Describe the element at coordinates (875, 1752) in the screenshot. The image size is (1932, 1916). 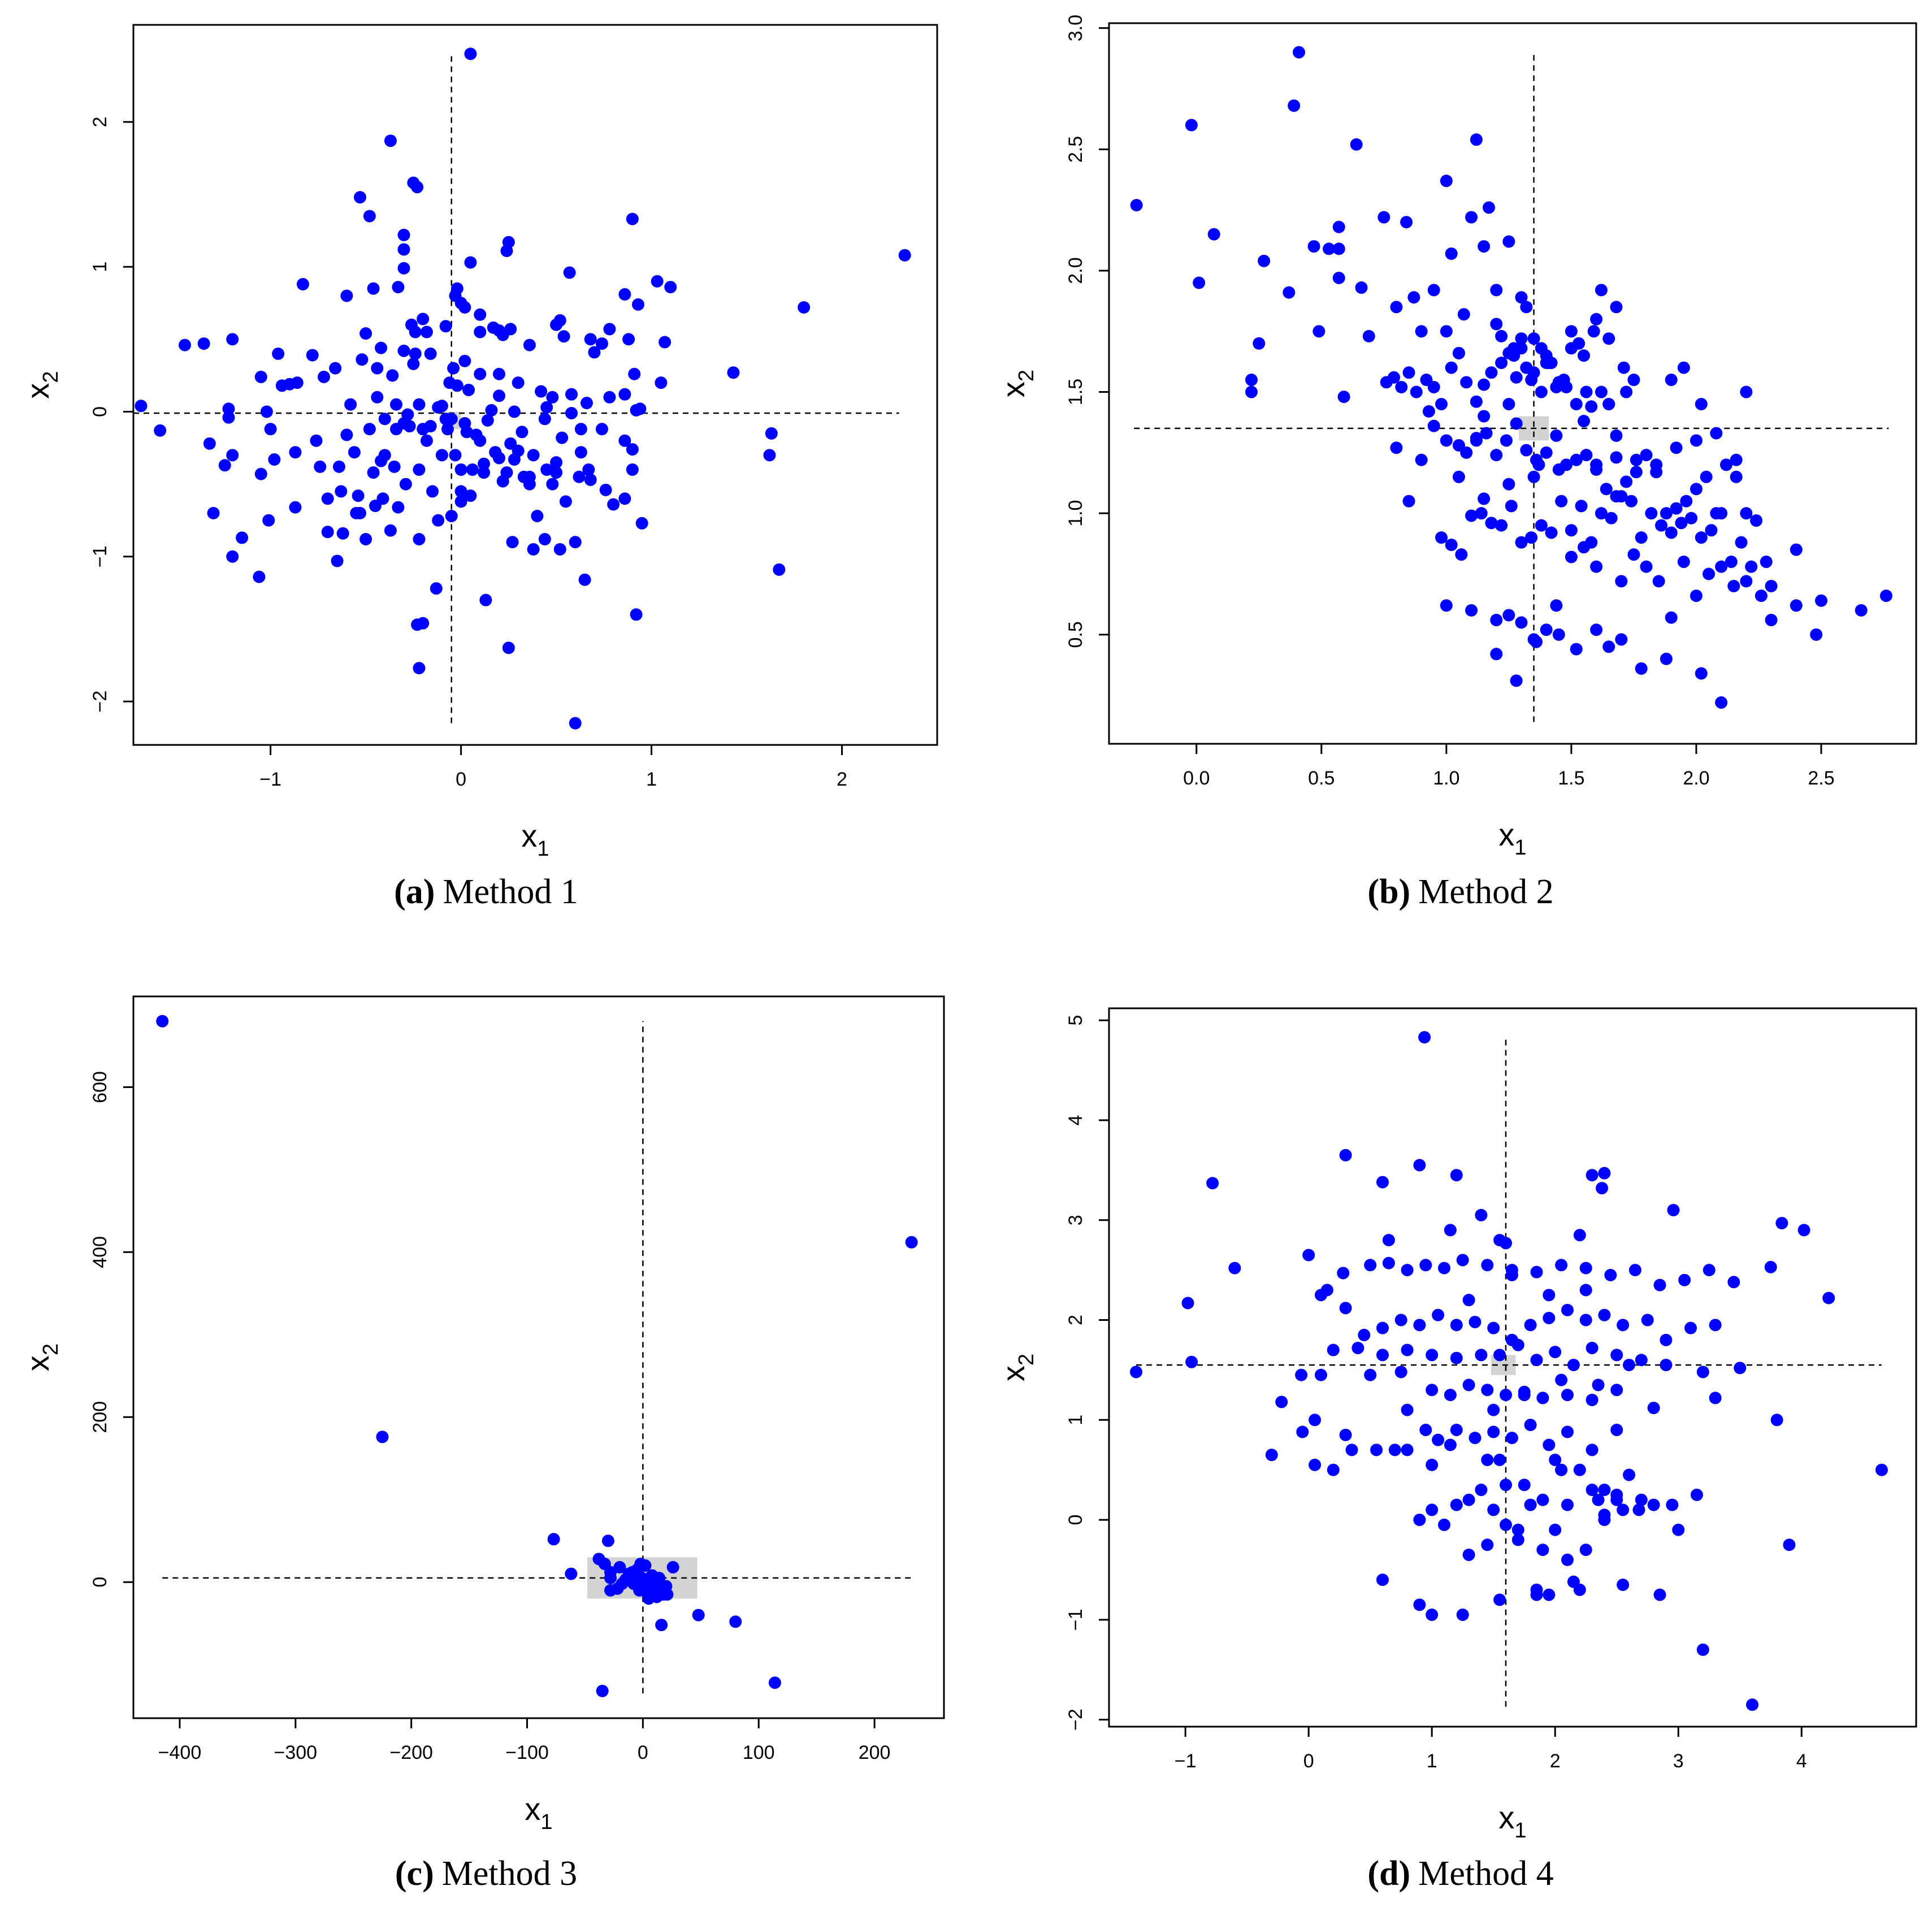
I see `x-tick-label: 200` at that location.